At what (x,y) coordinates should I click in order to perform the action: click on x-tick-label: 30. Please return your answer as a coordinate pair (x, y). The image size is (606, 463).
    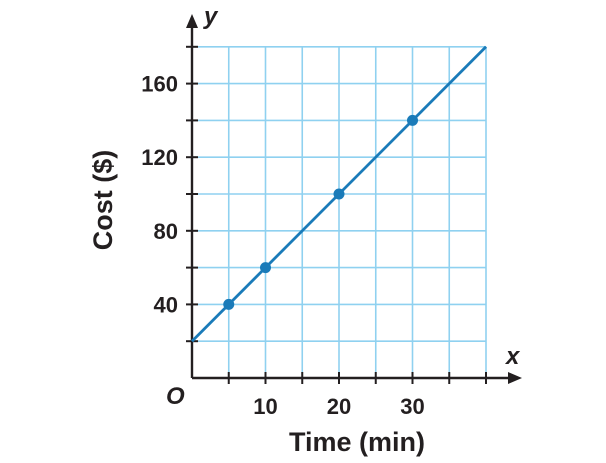
    Looking at the image, I should click on (412, 406).